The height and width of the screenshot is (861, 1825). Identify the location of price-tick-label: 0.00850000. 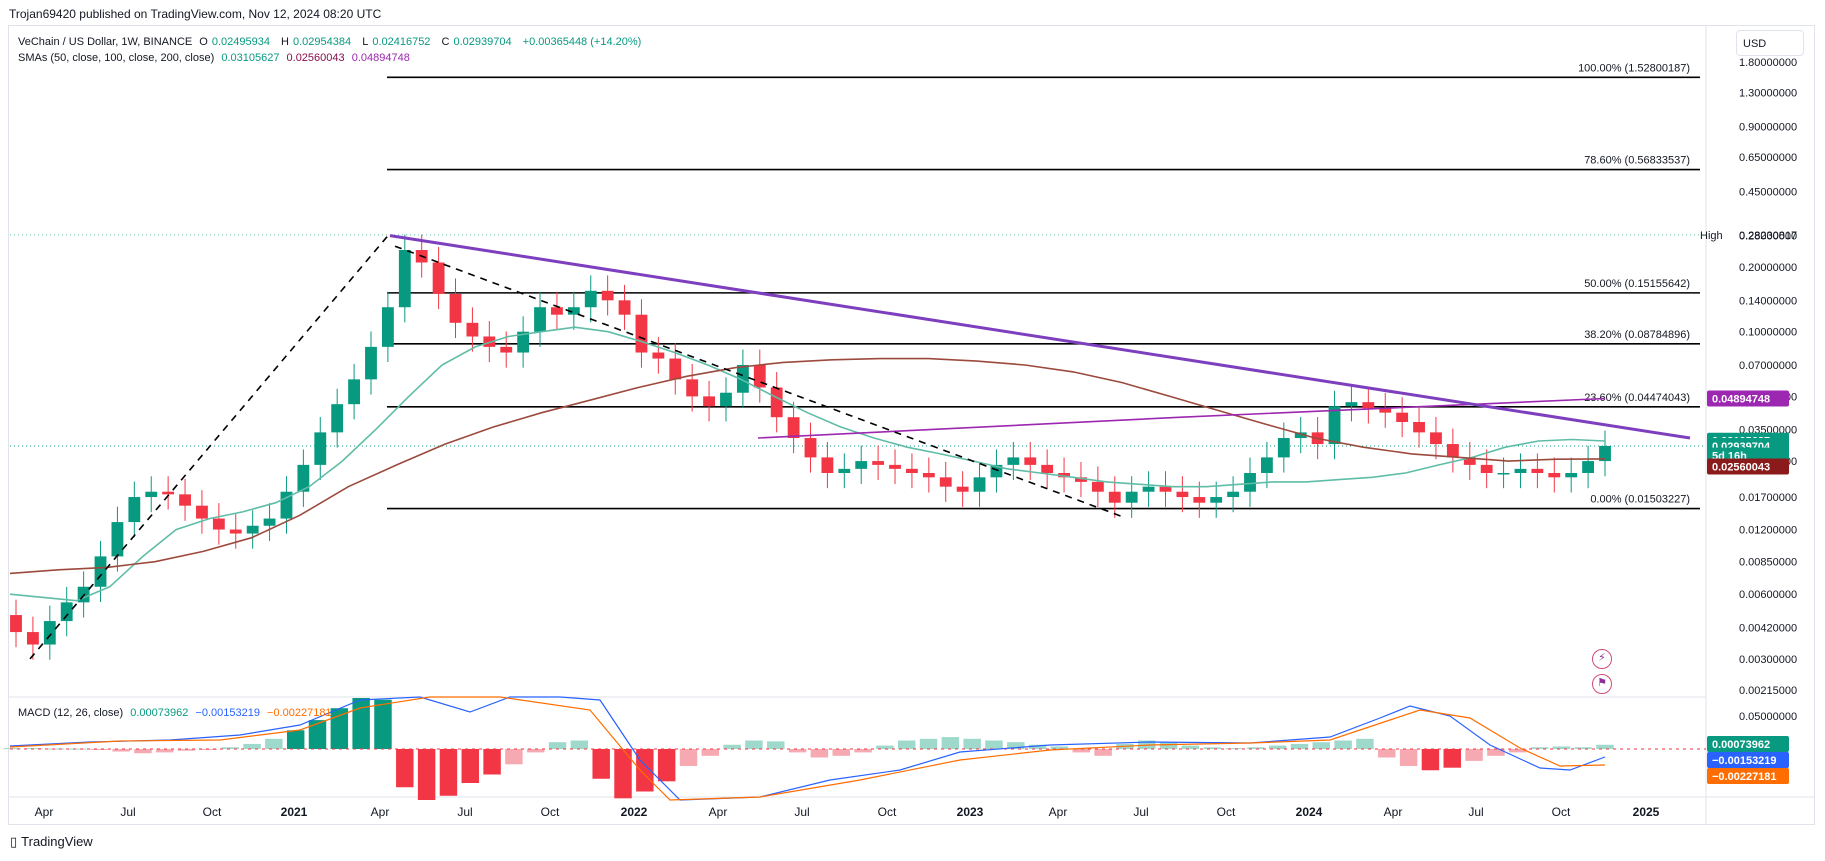
(1768, 563).